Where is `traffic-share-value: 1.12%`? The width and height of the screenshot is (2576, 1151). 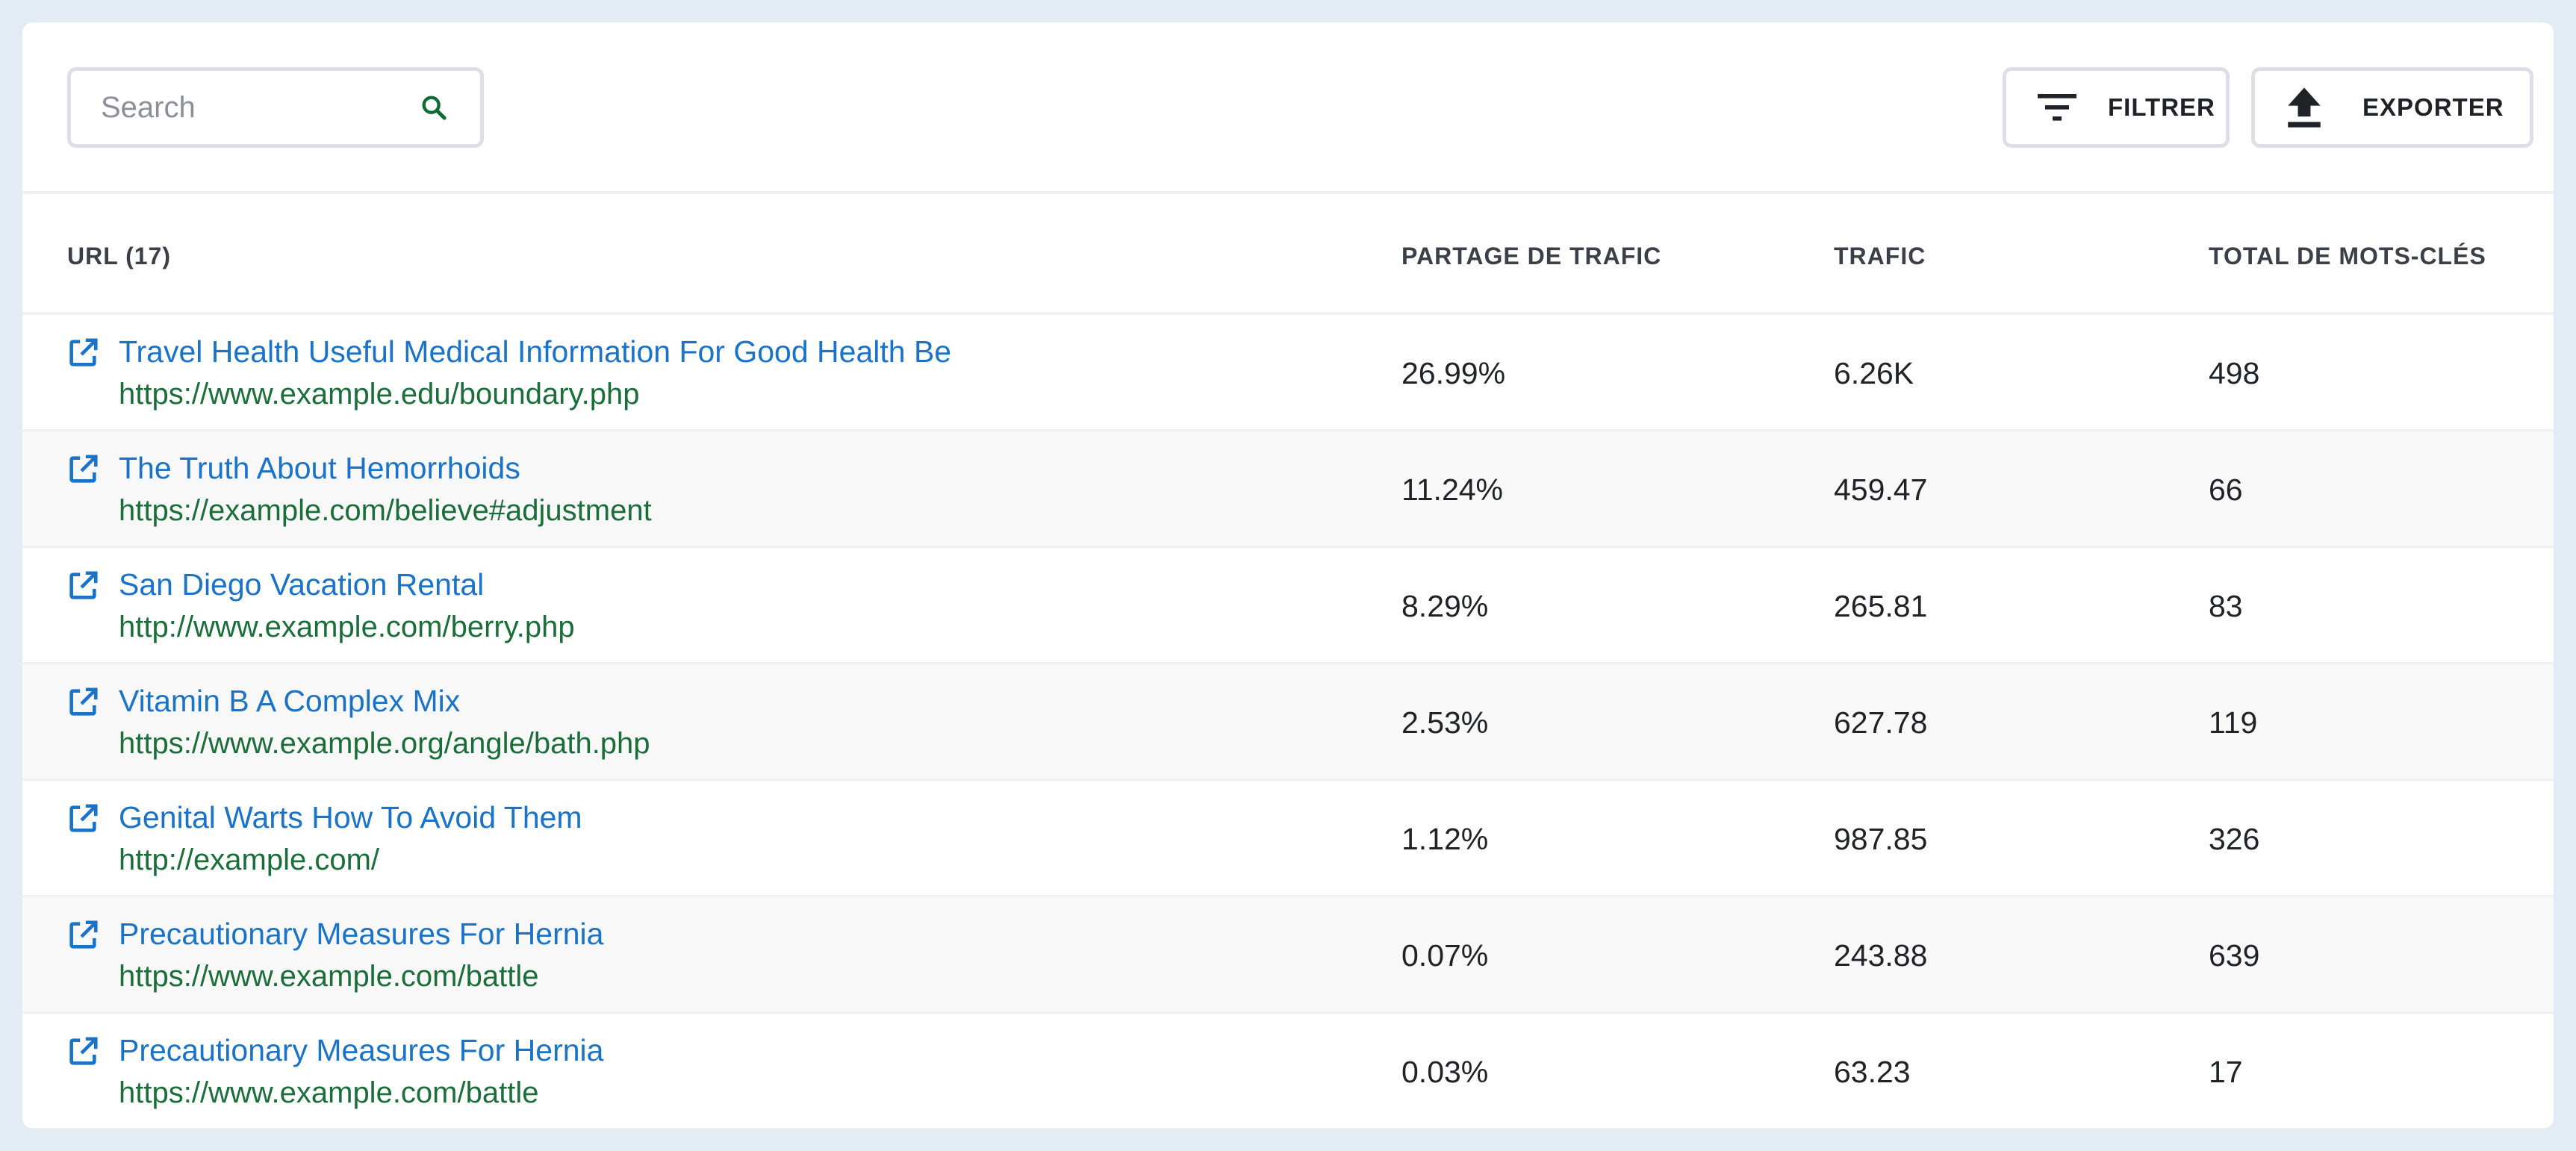
traffic-share-value: 1.12% is located at coordinates (1445, 838).